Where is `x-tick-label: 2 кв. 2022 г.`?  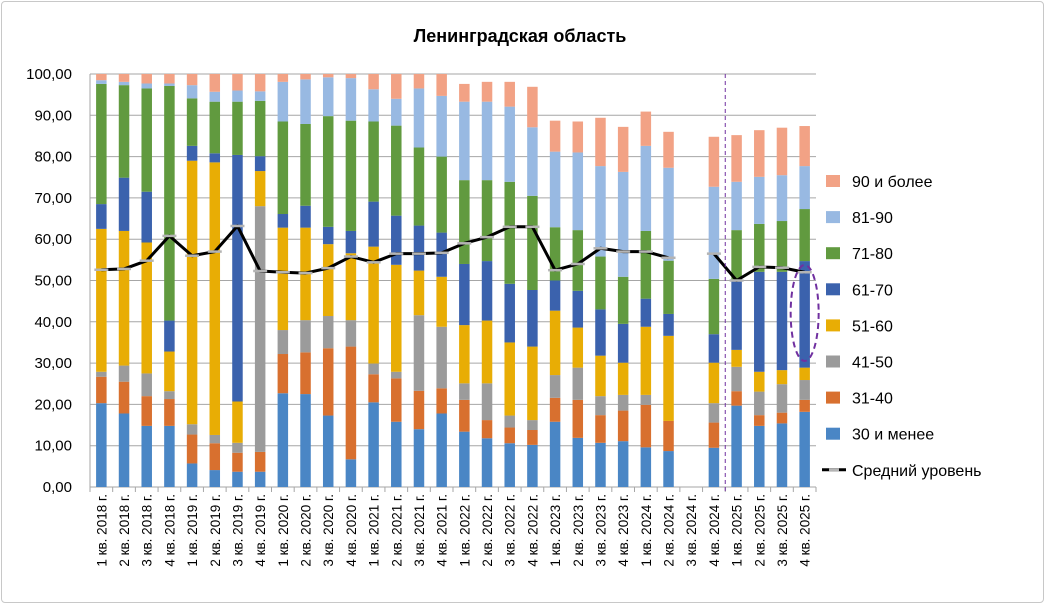
x-tick-label: 2 кв. 2022 г. is located at coordinates (487, 530).